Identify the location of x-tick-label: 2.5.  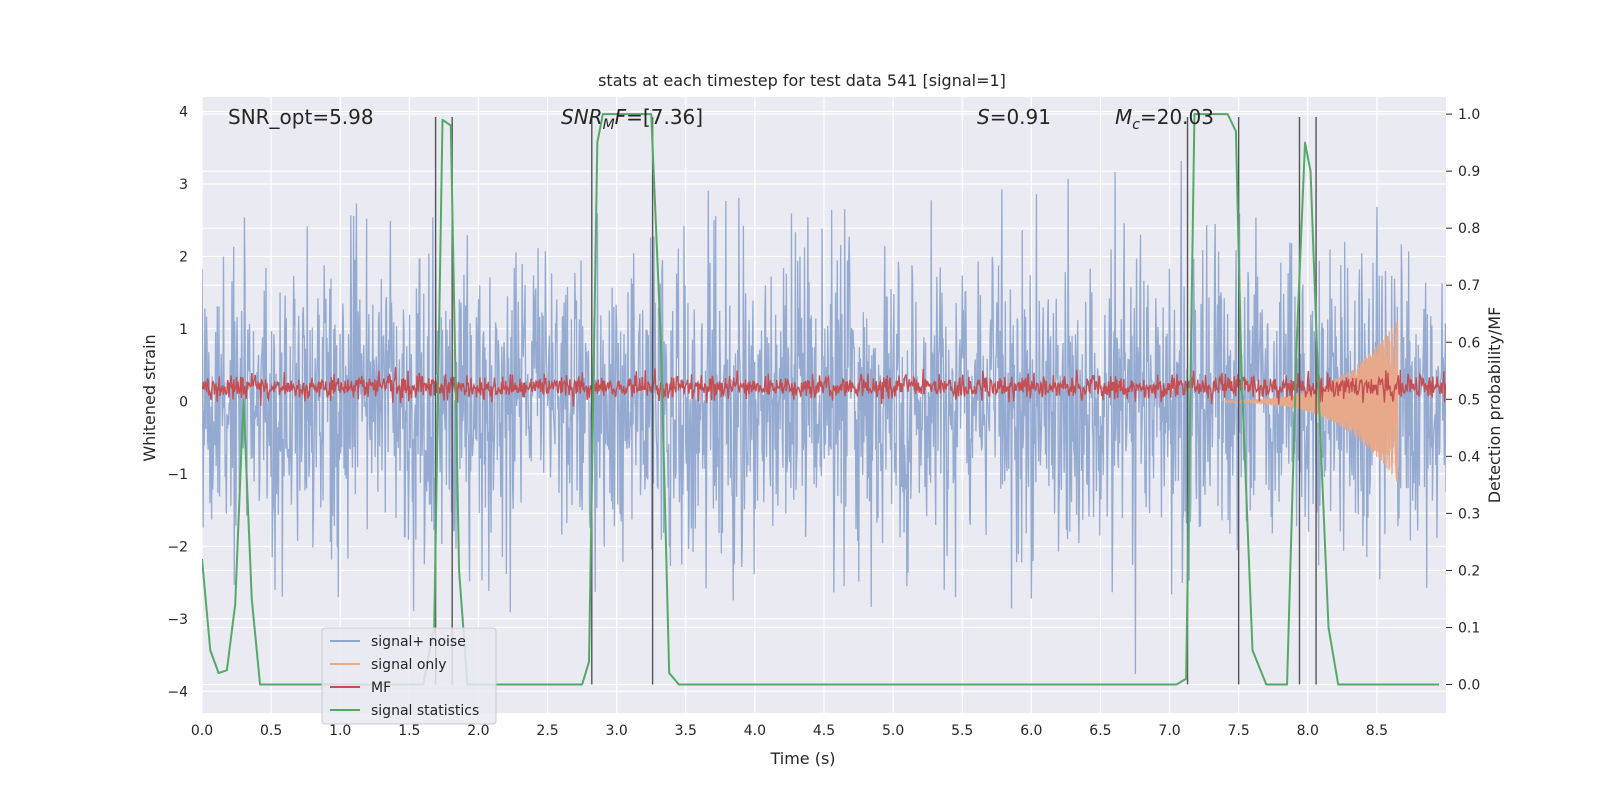
(547, 731).